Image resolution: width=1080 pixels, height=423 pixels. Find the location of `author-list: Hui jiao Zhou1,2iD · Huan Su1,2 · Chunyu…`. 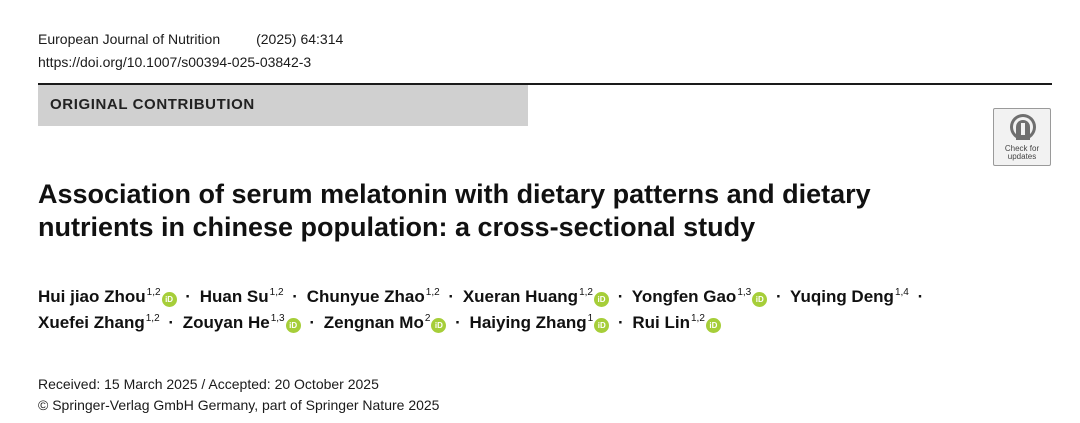

author-list: Hui jiao Zhou1,2iD · Huan Su1,2 · Chunyu… is located at coordinates (543, 310).